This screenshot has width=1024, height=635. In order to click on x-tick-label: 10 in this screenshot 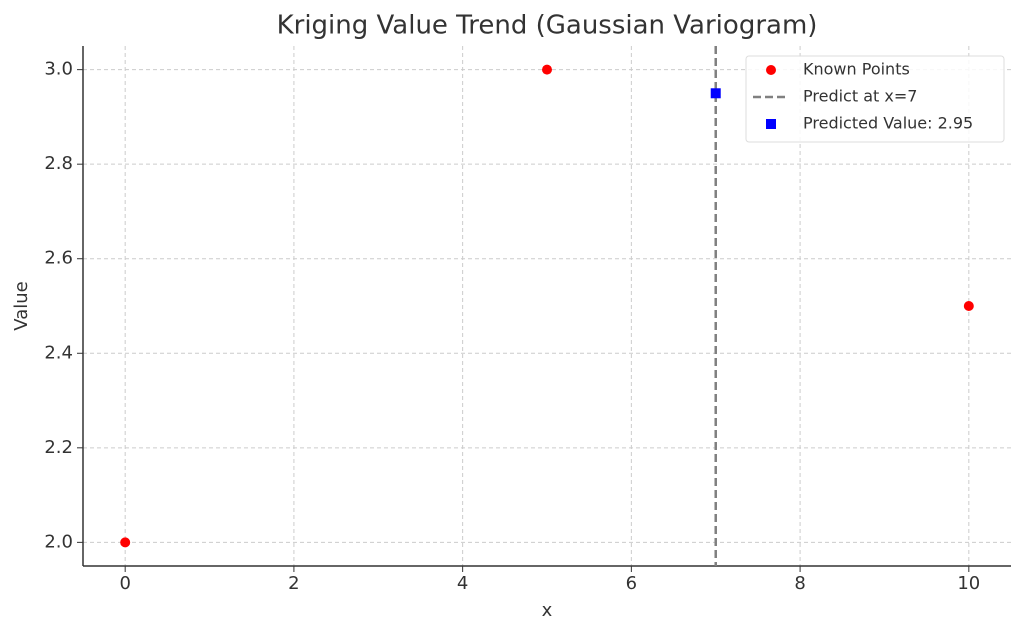, I will do `click(968, 583)`.